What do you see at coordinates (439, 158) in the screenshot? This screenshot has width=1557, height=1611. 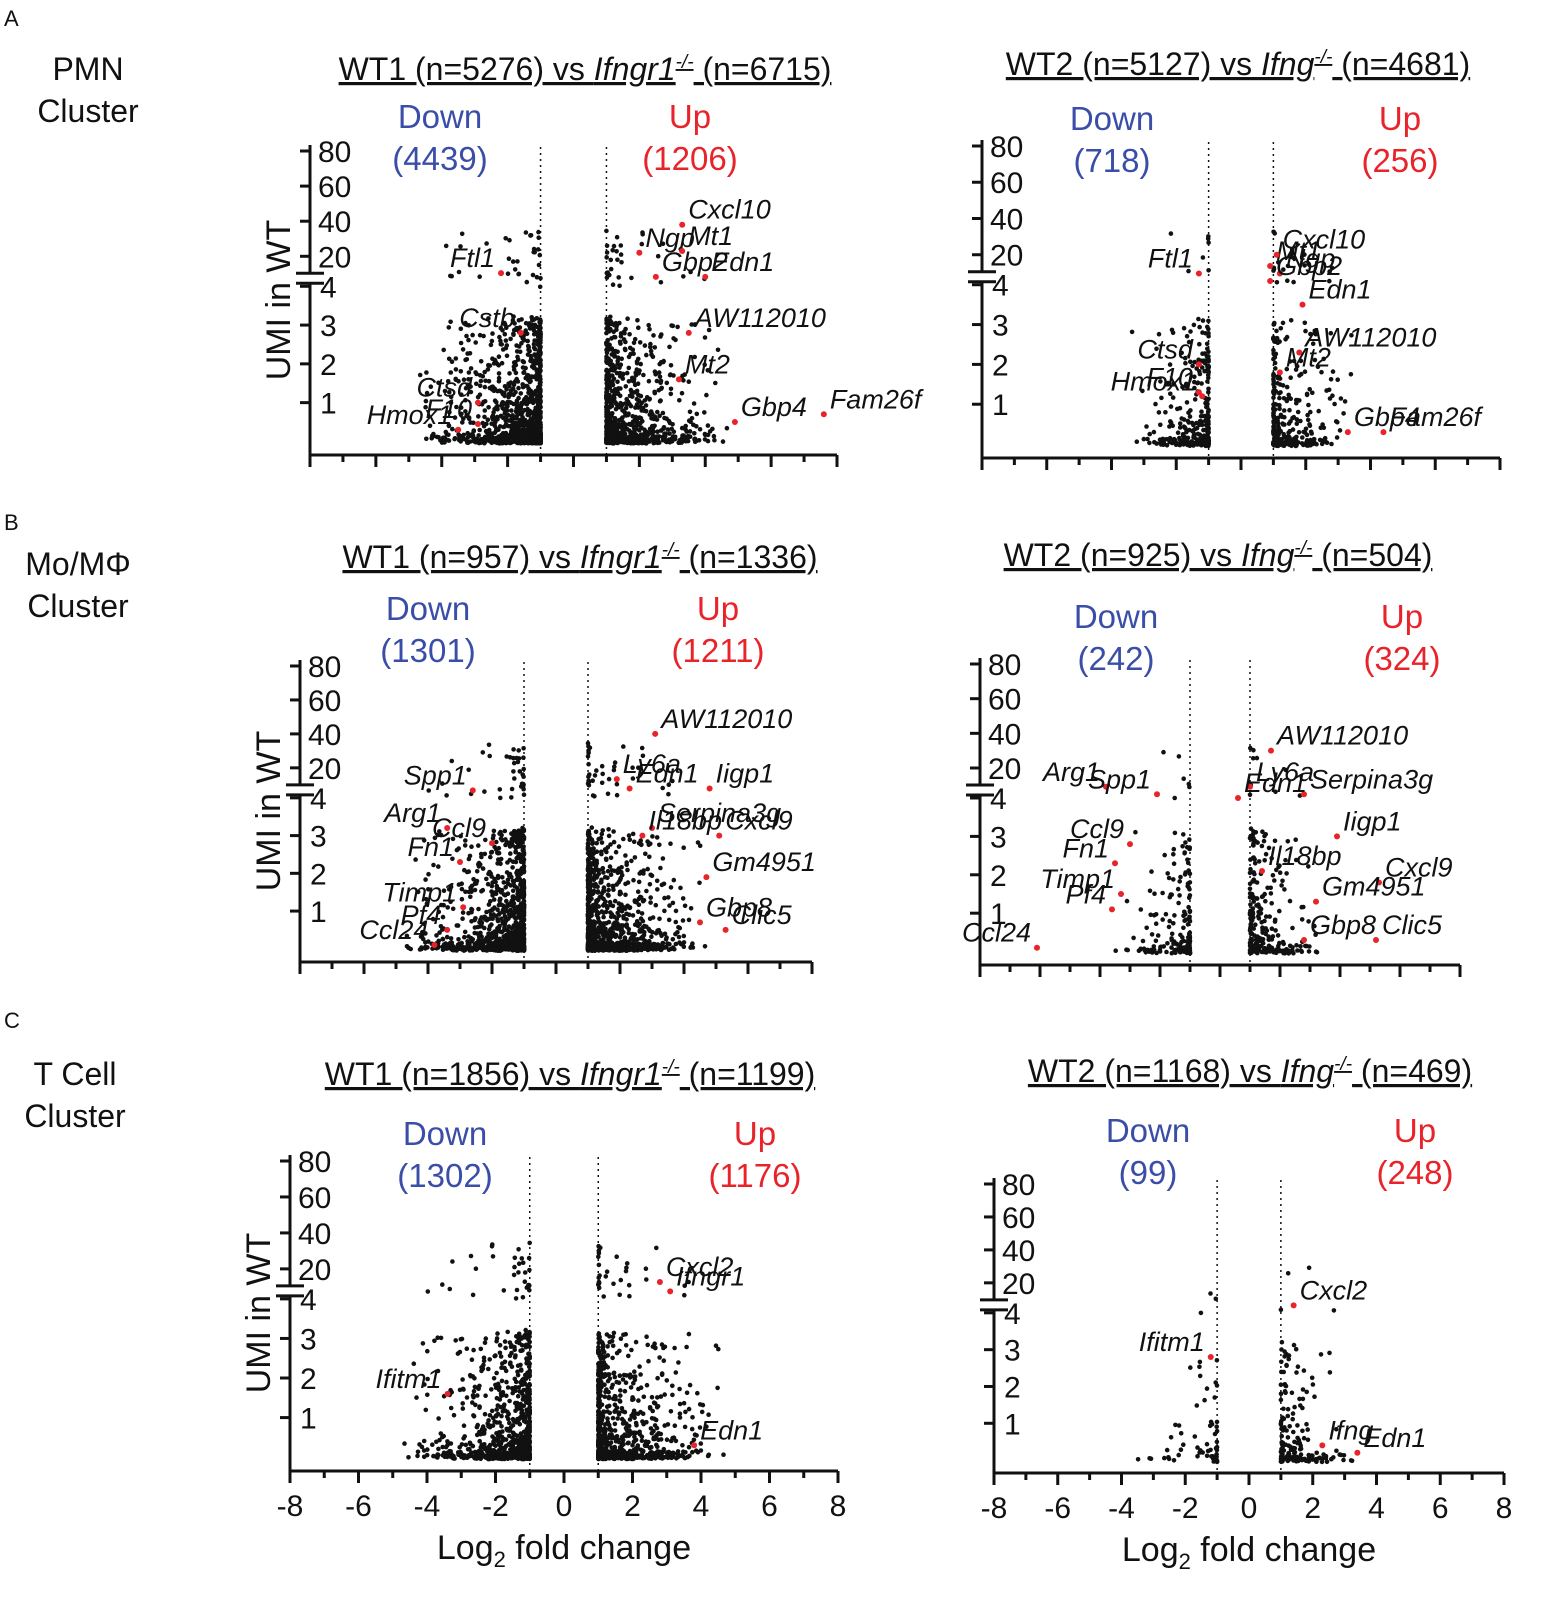 I see `down-count: (4439)` at bounding box center [439, 158].